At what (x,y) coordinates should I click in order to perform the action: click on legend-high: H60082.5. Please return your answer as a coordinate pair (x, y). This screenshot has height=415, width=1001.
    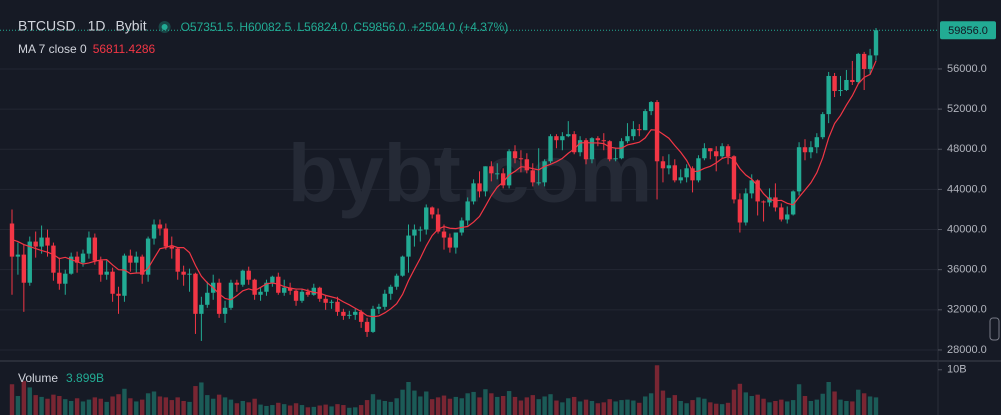
    Looking at the image, I should click on (265, 27).